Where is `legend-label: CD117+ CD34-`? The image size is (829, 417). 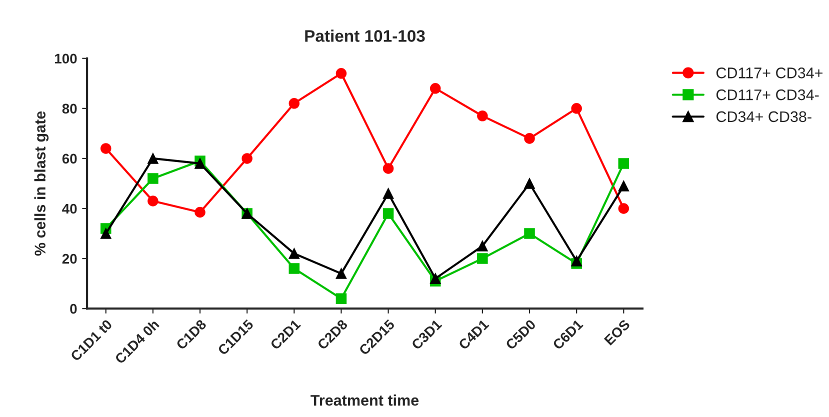 legend-label: CD117+ CD34- is located at coordinates (767, 94).